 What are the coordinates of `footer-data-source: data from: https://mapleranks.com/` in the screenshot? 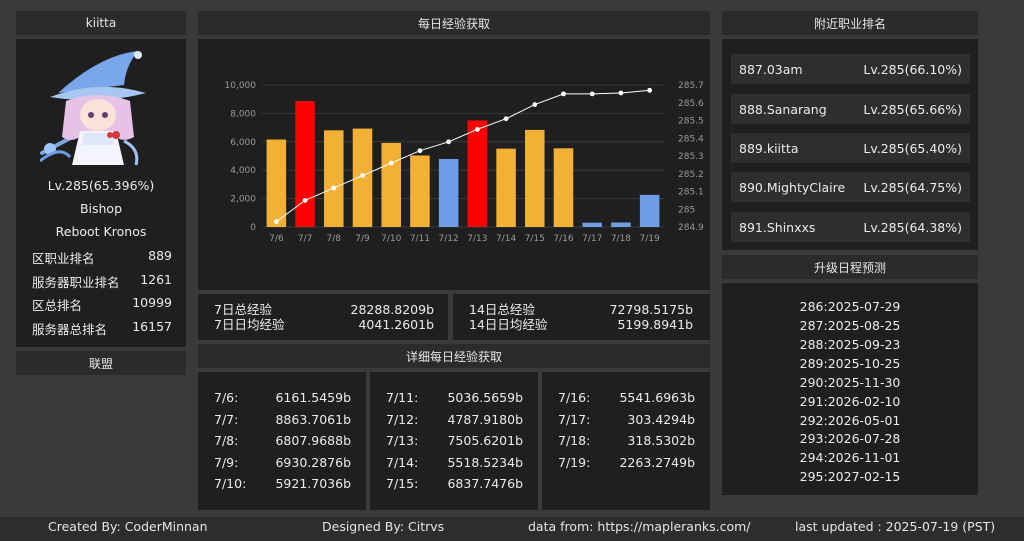 It's located at (639, 526).